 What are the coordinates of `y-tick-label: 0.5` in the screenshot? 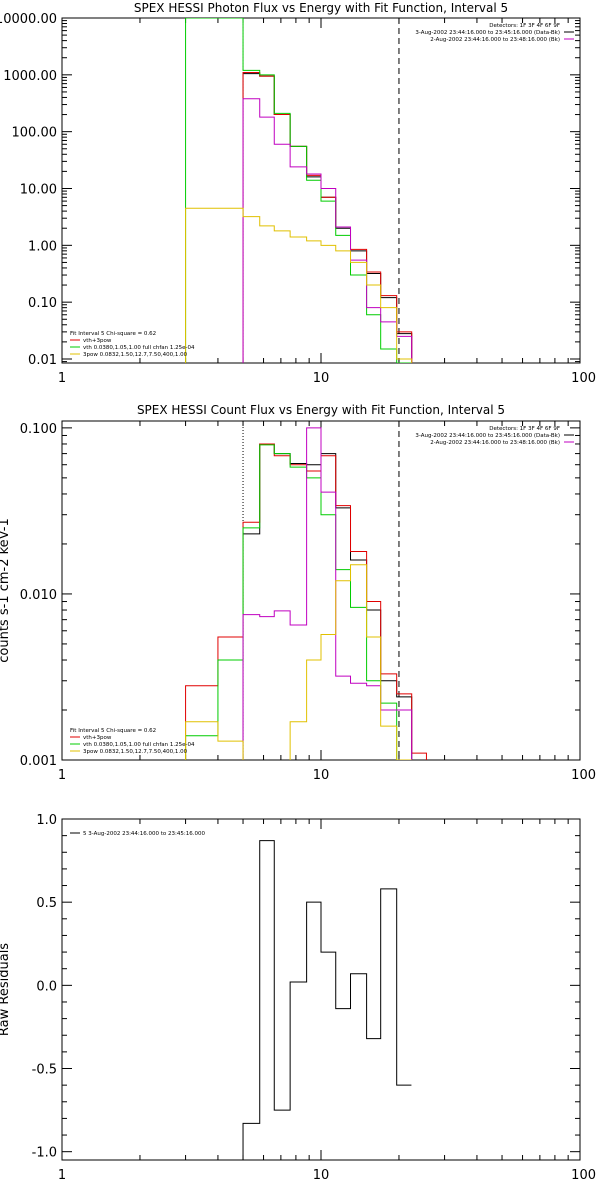 It's located at (46, 903).